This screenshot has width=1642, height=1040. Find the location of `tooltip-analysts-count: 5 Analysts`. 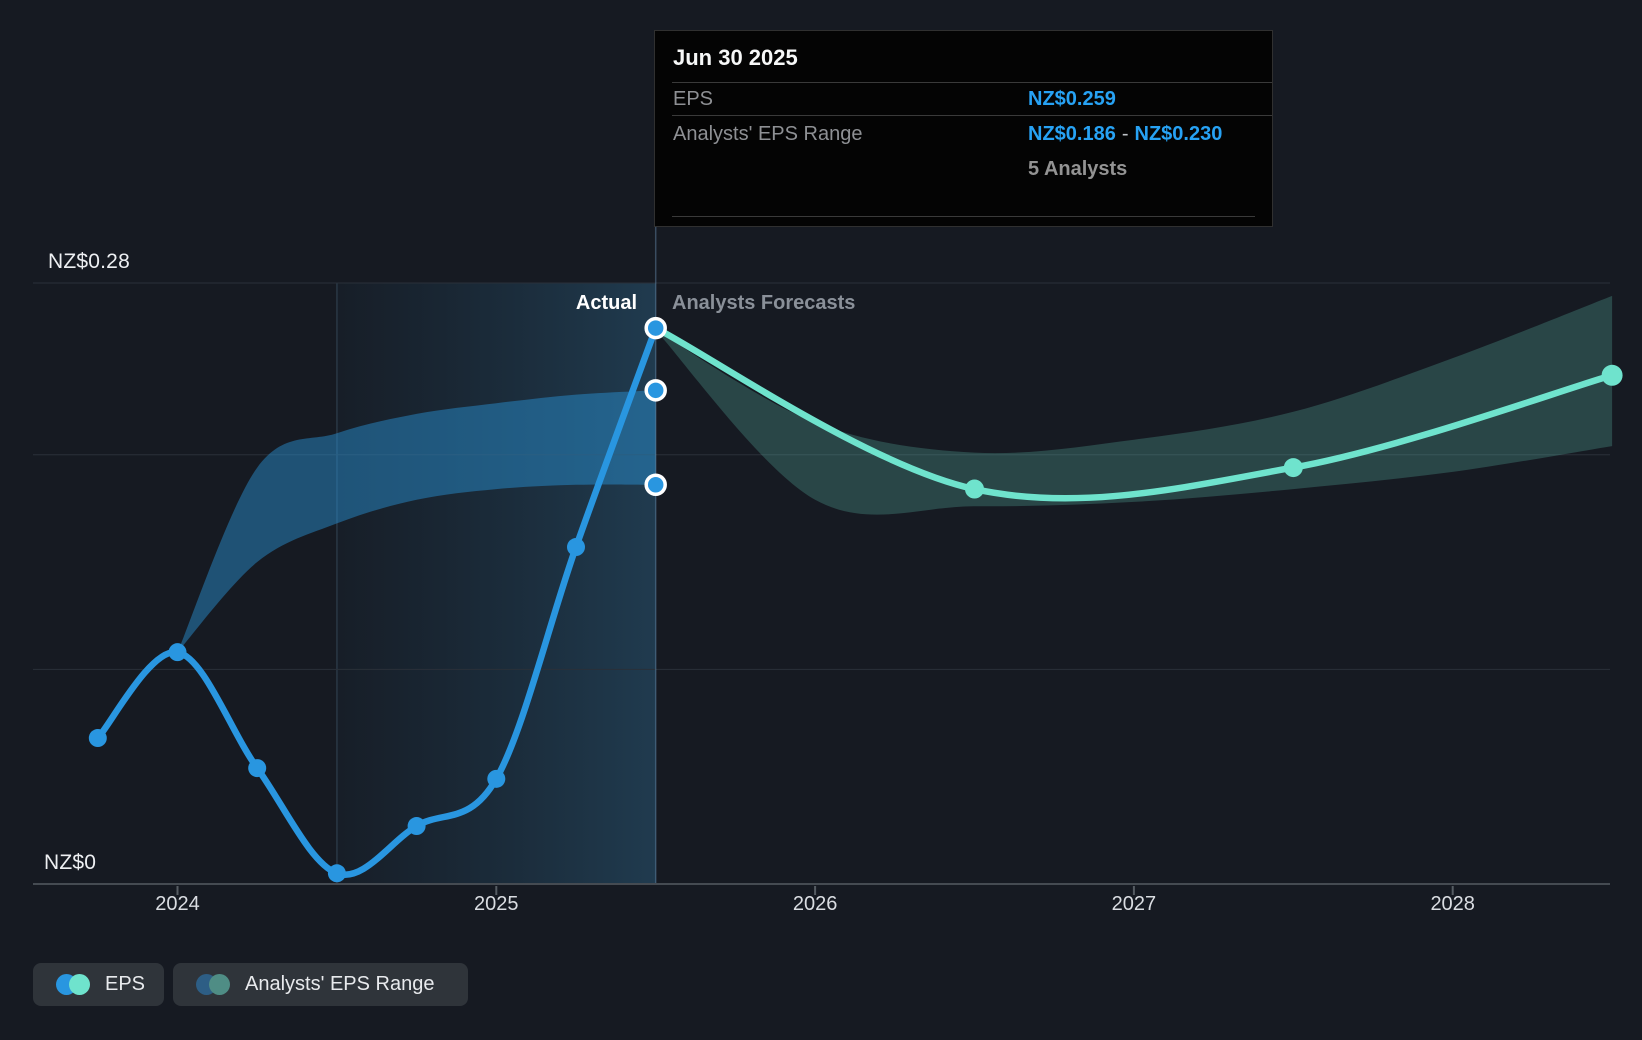

tooltip-analysts-count: 5 Analysts is located at coordinates (1078, 169).